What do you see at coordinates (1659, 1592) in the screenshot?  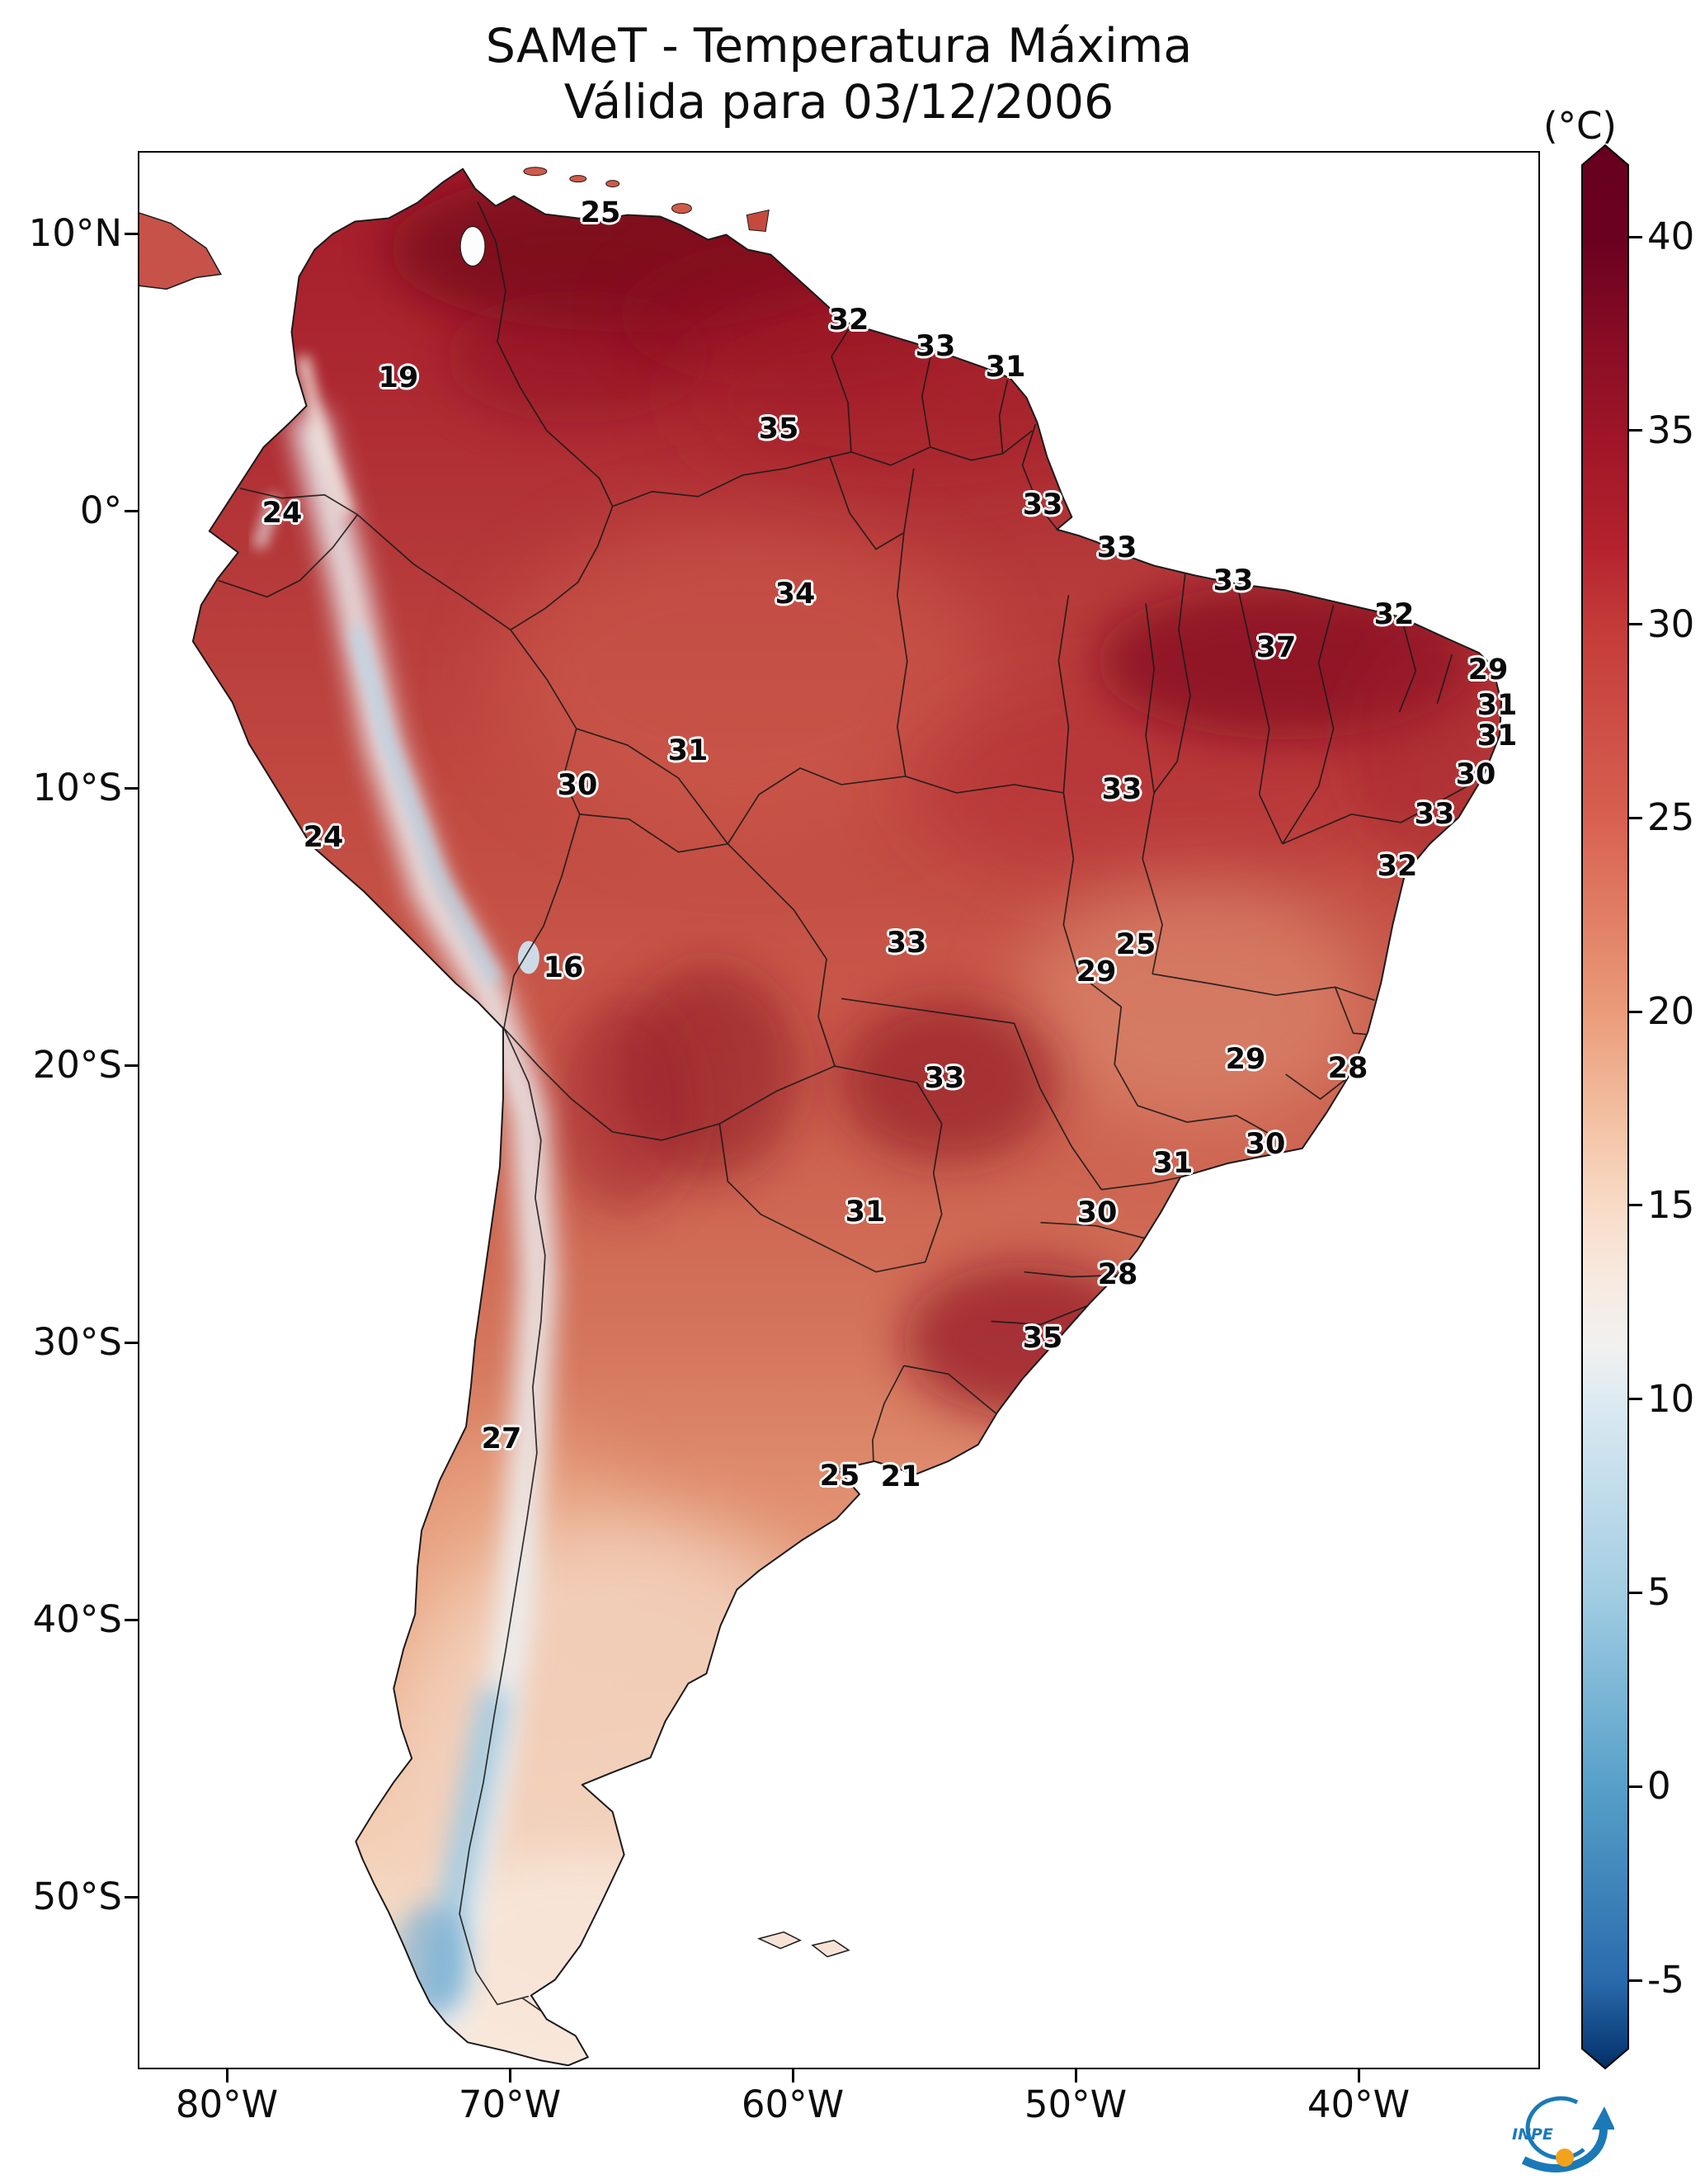 I see `colorbar-tick-label: 5` at bounding box center [1659, 1592].